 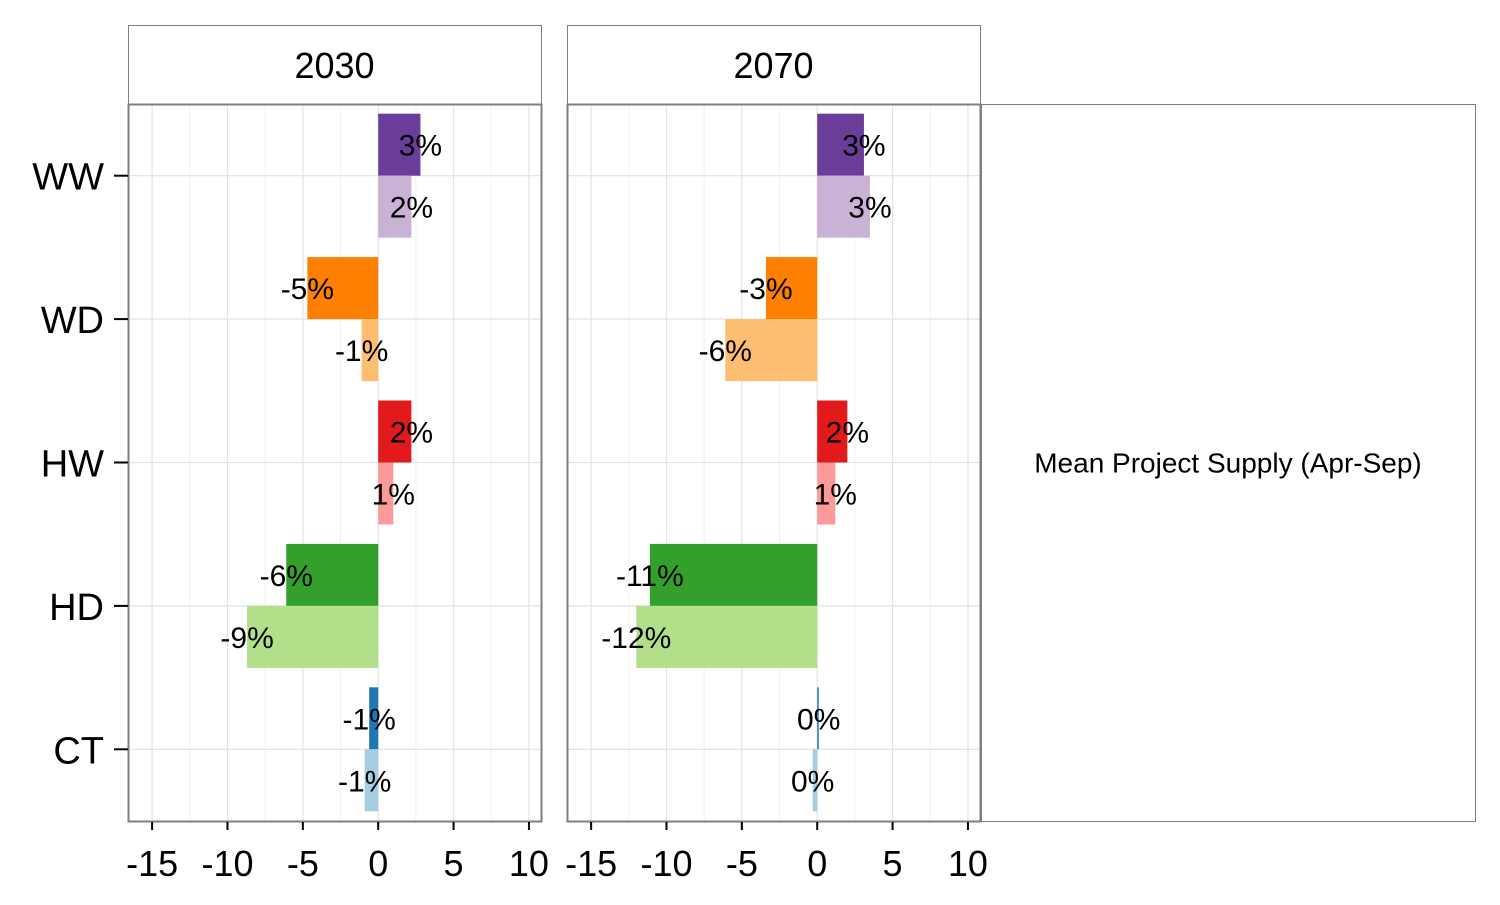 What do you see at coordinates (78, 751) in the screenshot?
I see `y-tick-label: CT` at bounding box center [78, 751].